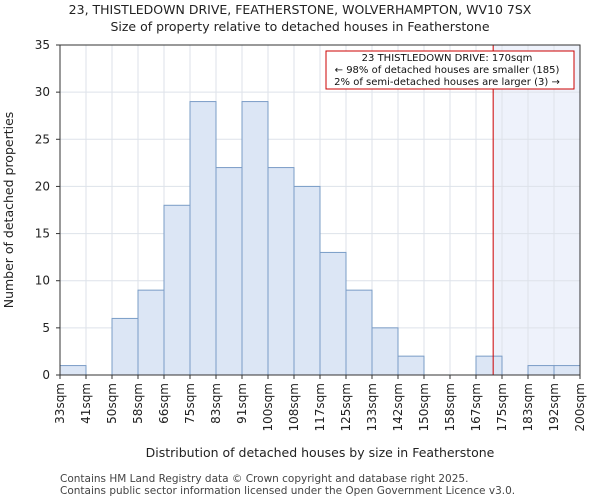 This screenshot has height=500, width=600. What do you see at coordinates (138, 403) in the screenshot?
I see `x-tick-label: 58sqm` at bounding box center [138, 403].